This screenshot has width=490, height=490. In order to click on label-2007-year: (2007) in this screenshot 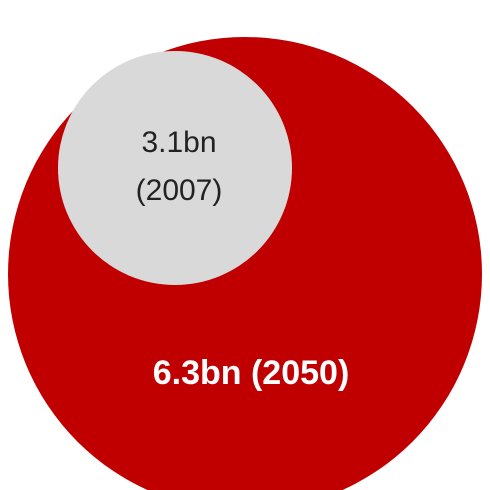, I will do `click(179, 190)`.